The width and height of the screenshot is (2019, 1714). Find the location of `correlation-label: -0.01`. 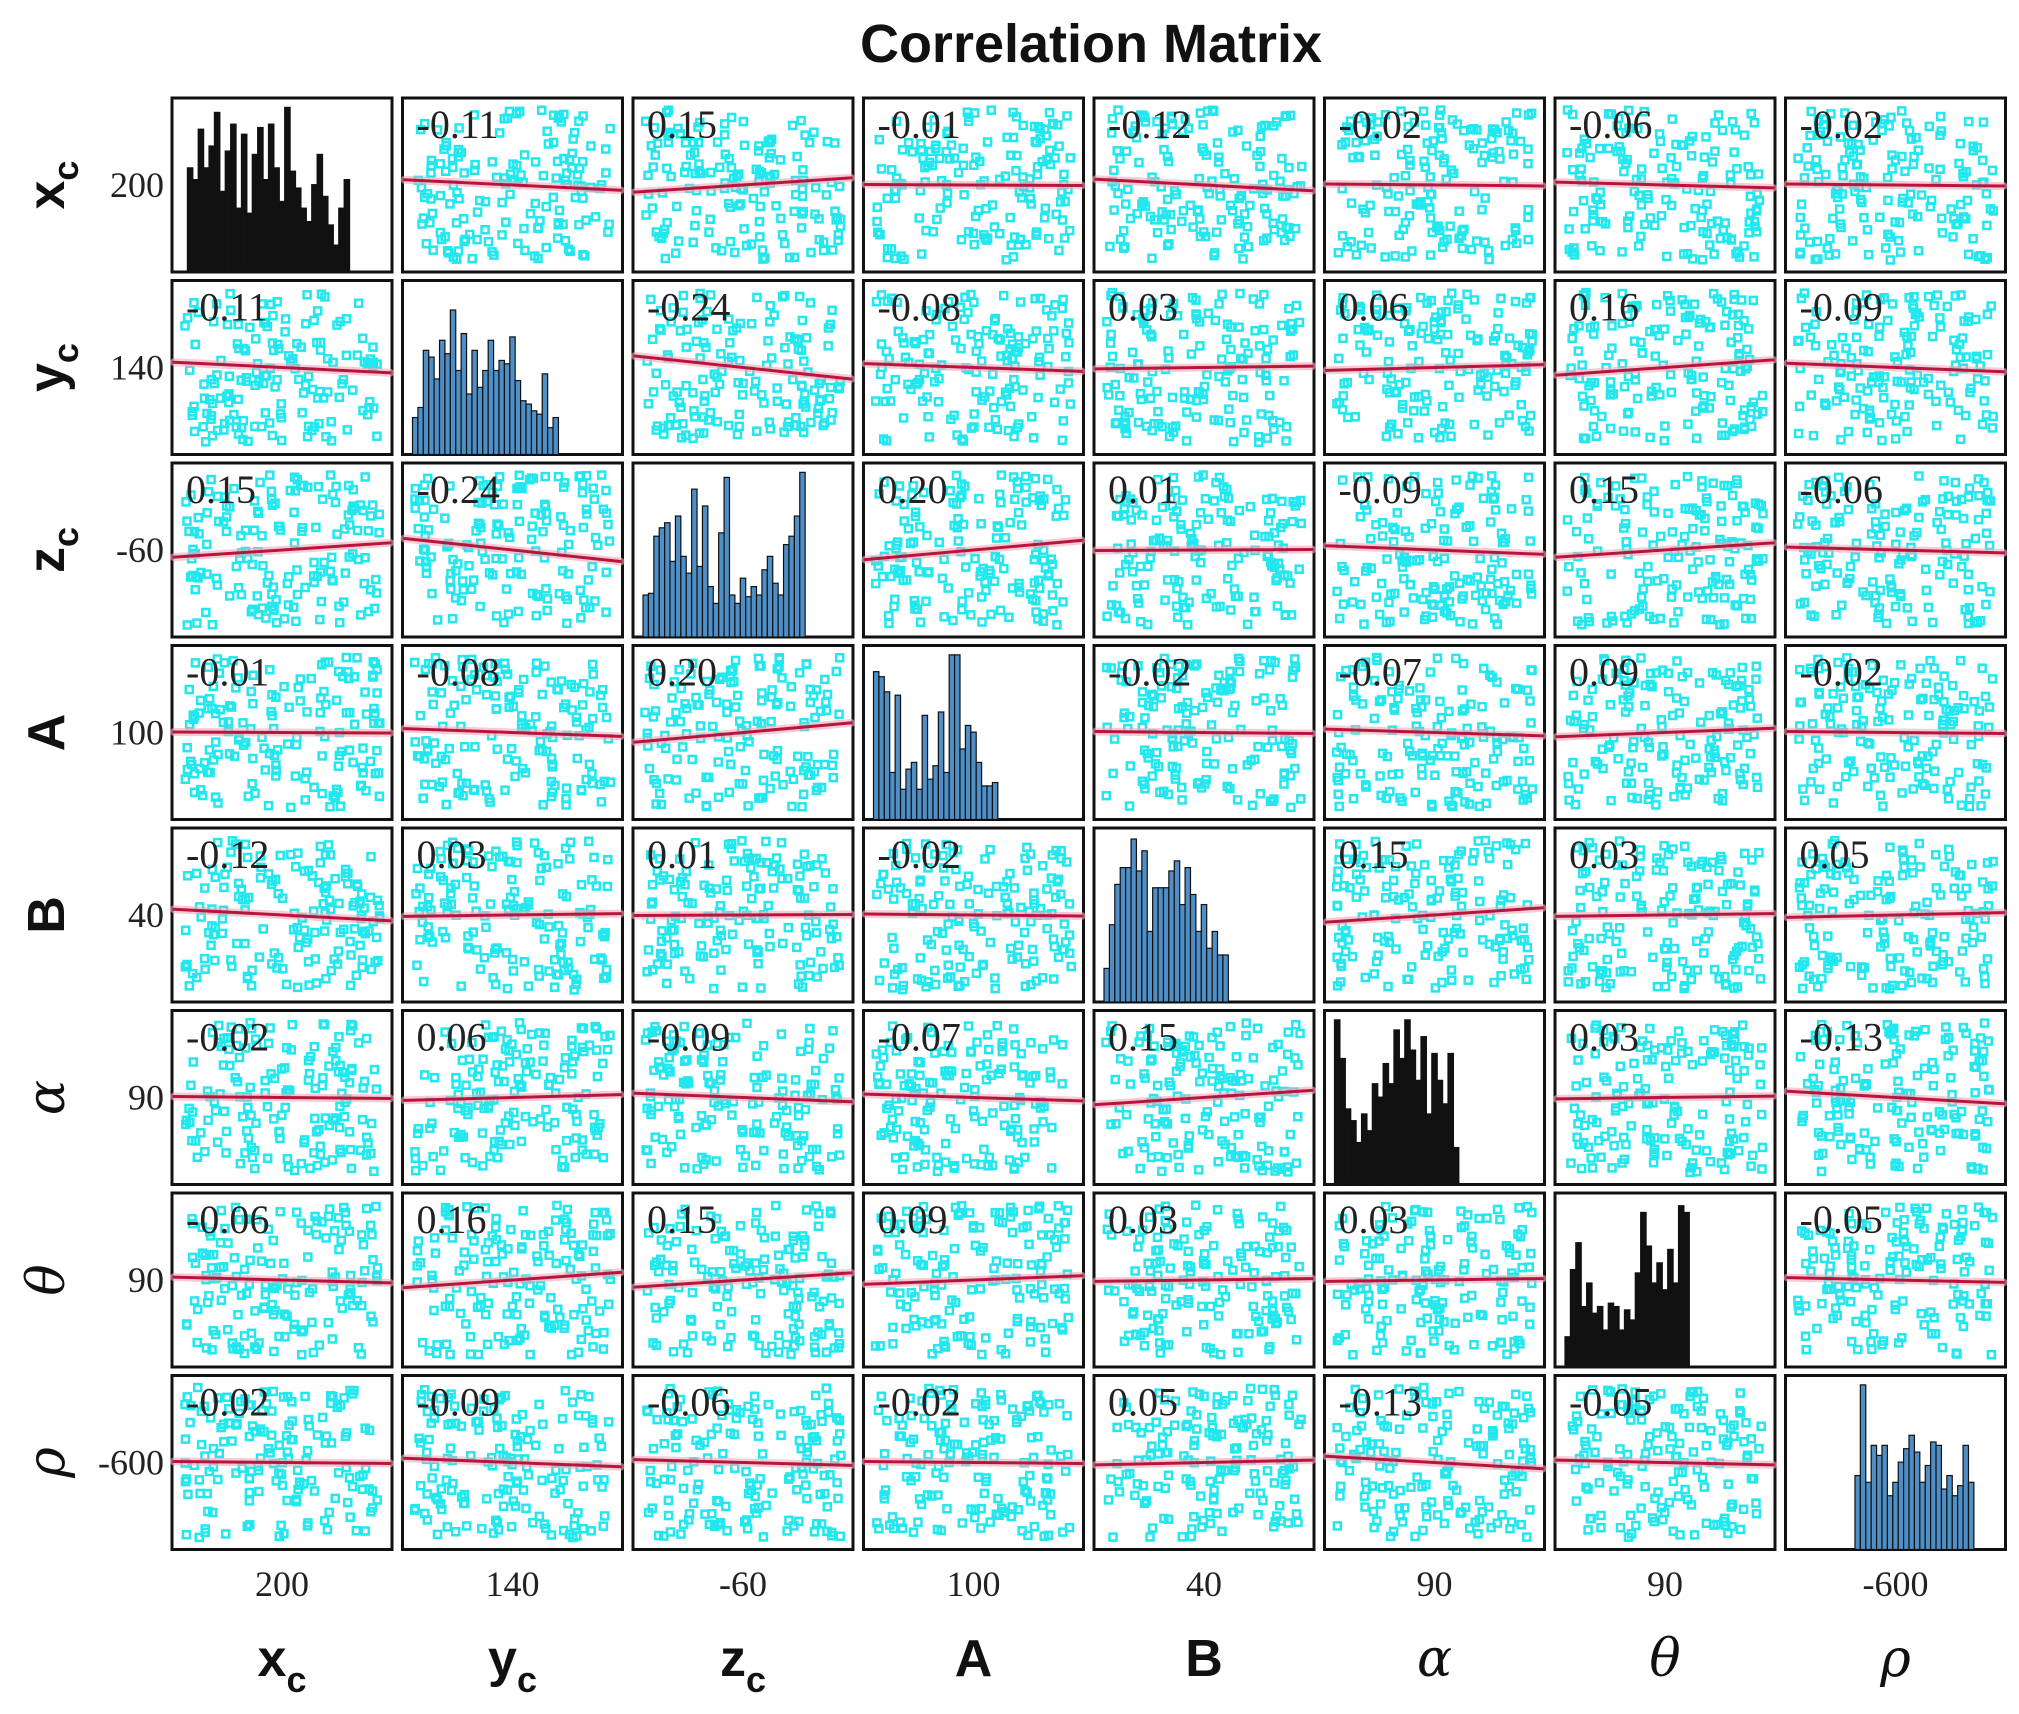

correlation-label: -0.01 is located at coordinates (227, 672).